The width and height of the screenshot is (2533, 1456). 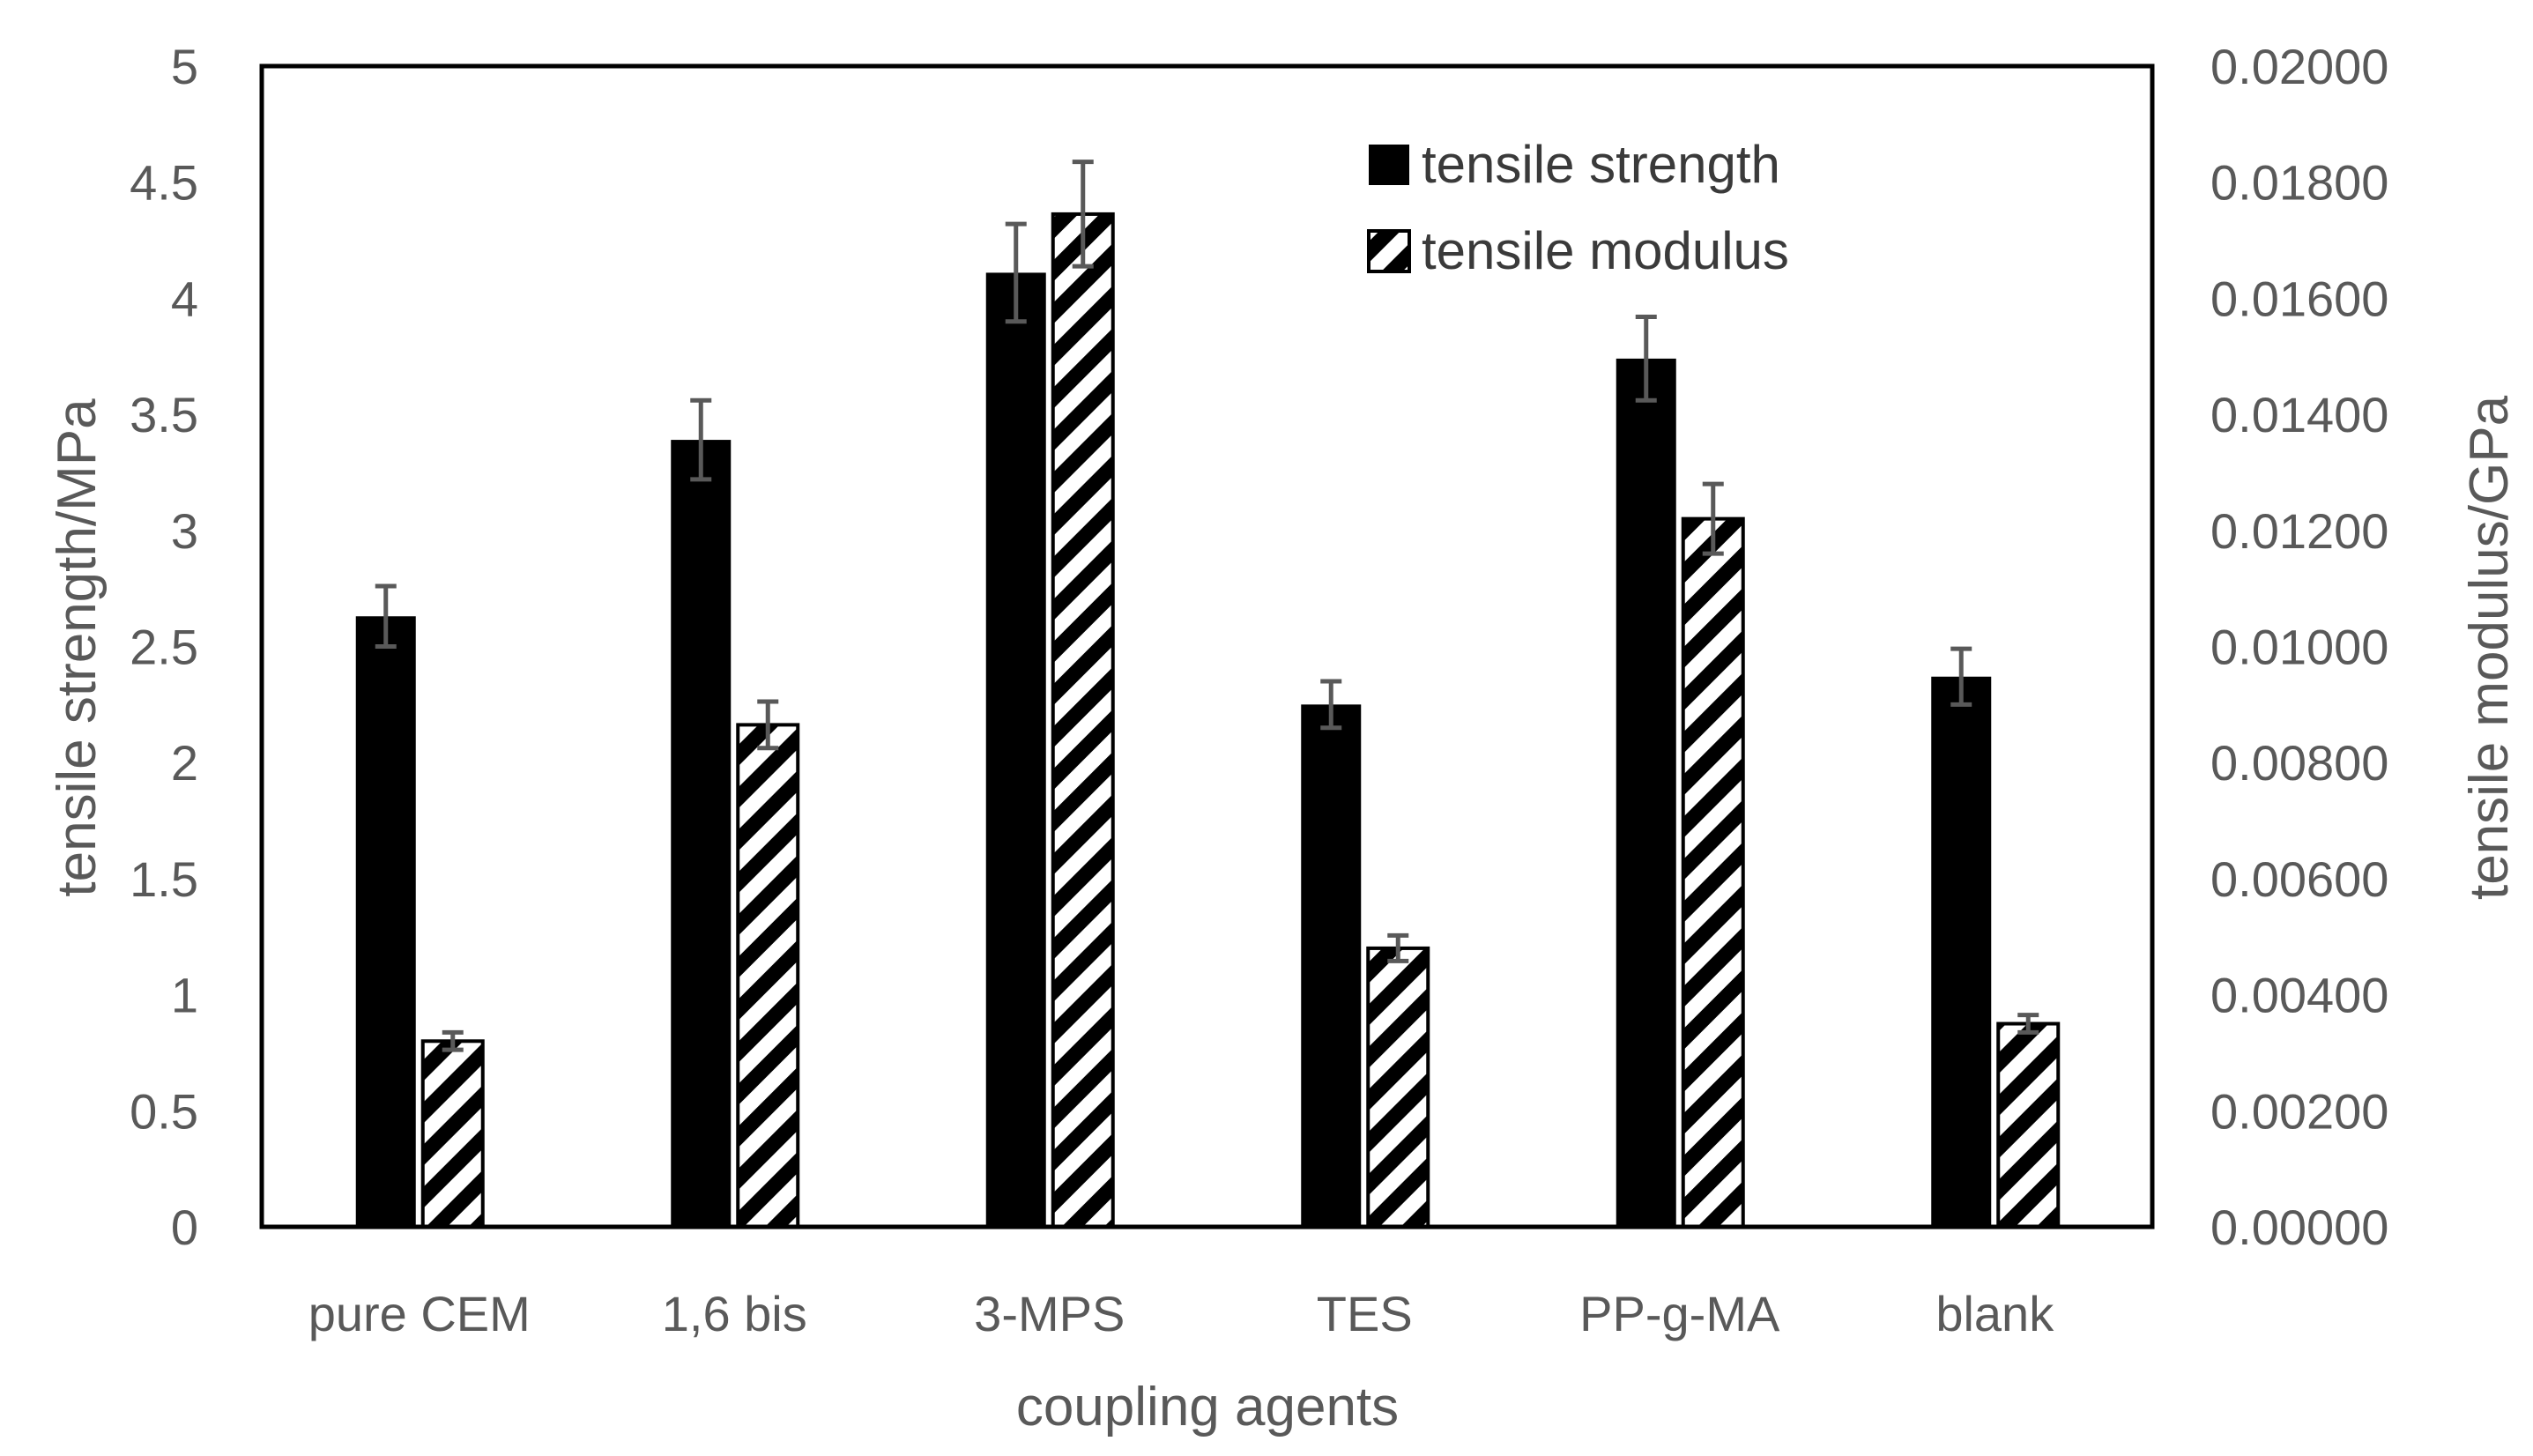 What do you see at coordinates (1050, 1313) in the screenshot?
I see `x-tick-label: 3-MPS` at bounding box center [1050, 1313].